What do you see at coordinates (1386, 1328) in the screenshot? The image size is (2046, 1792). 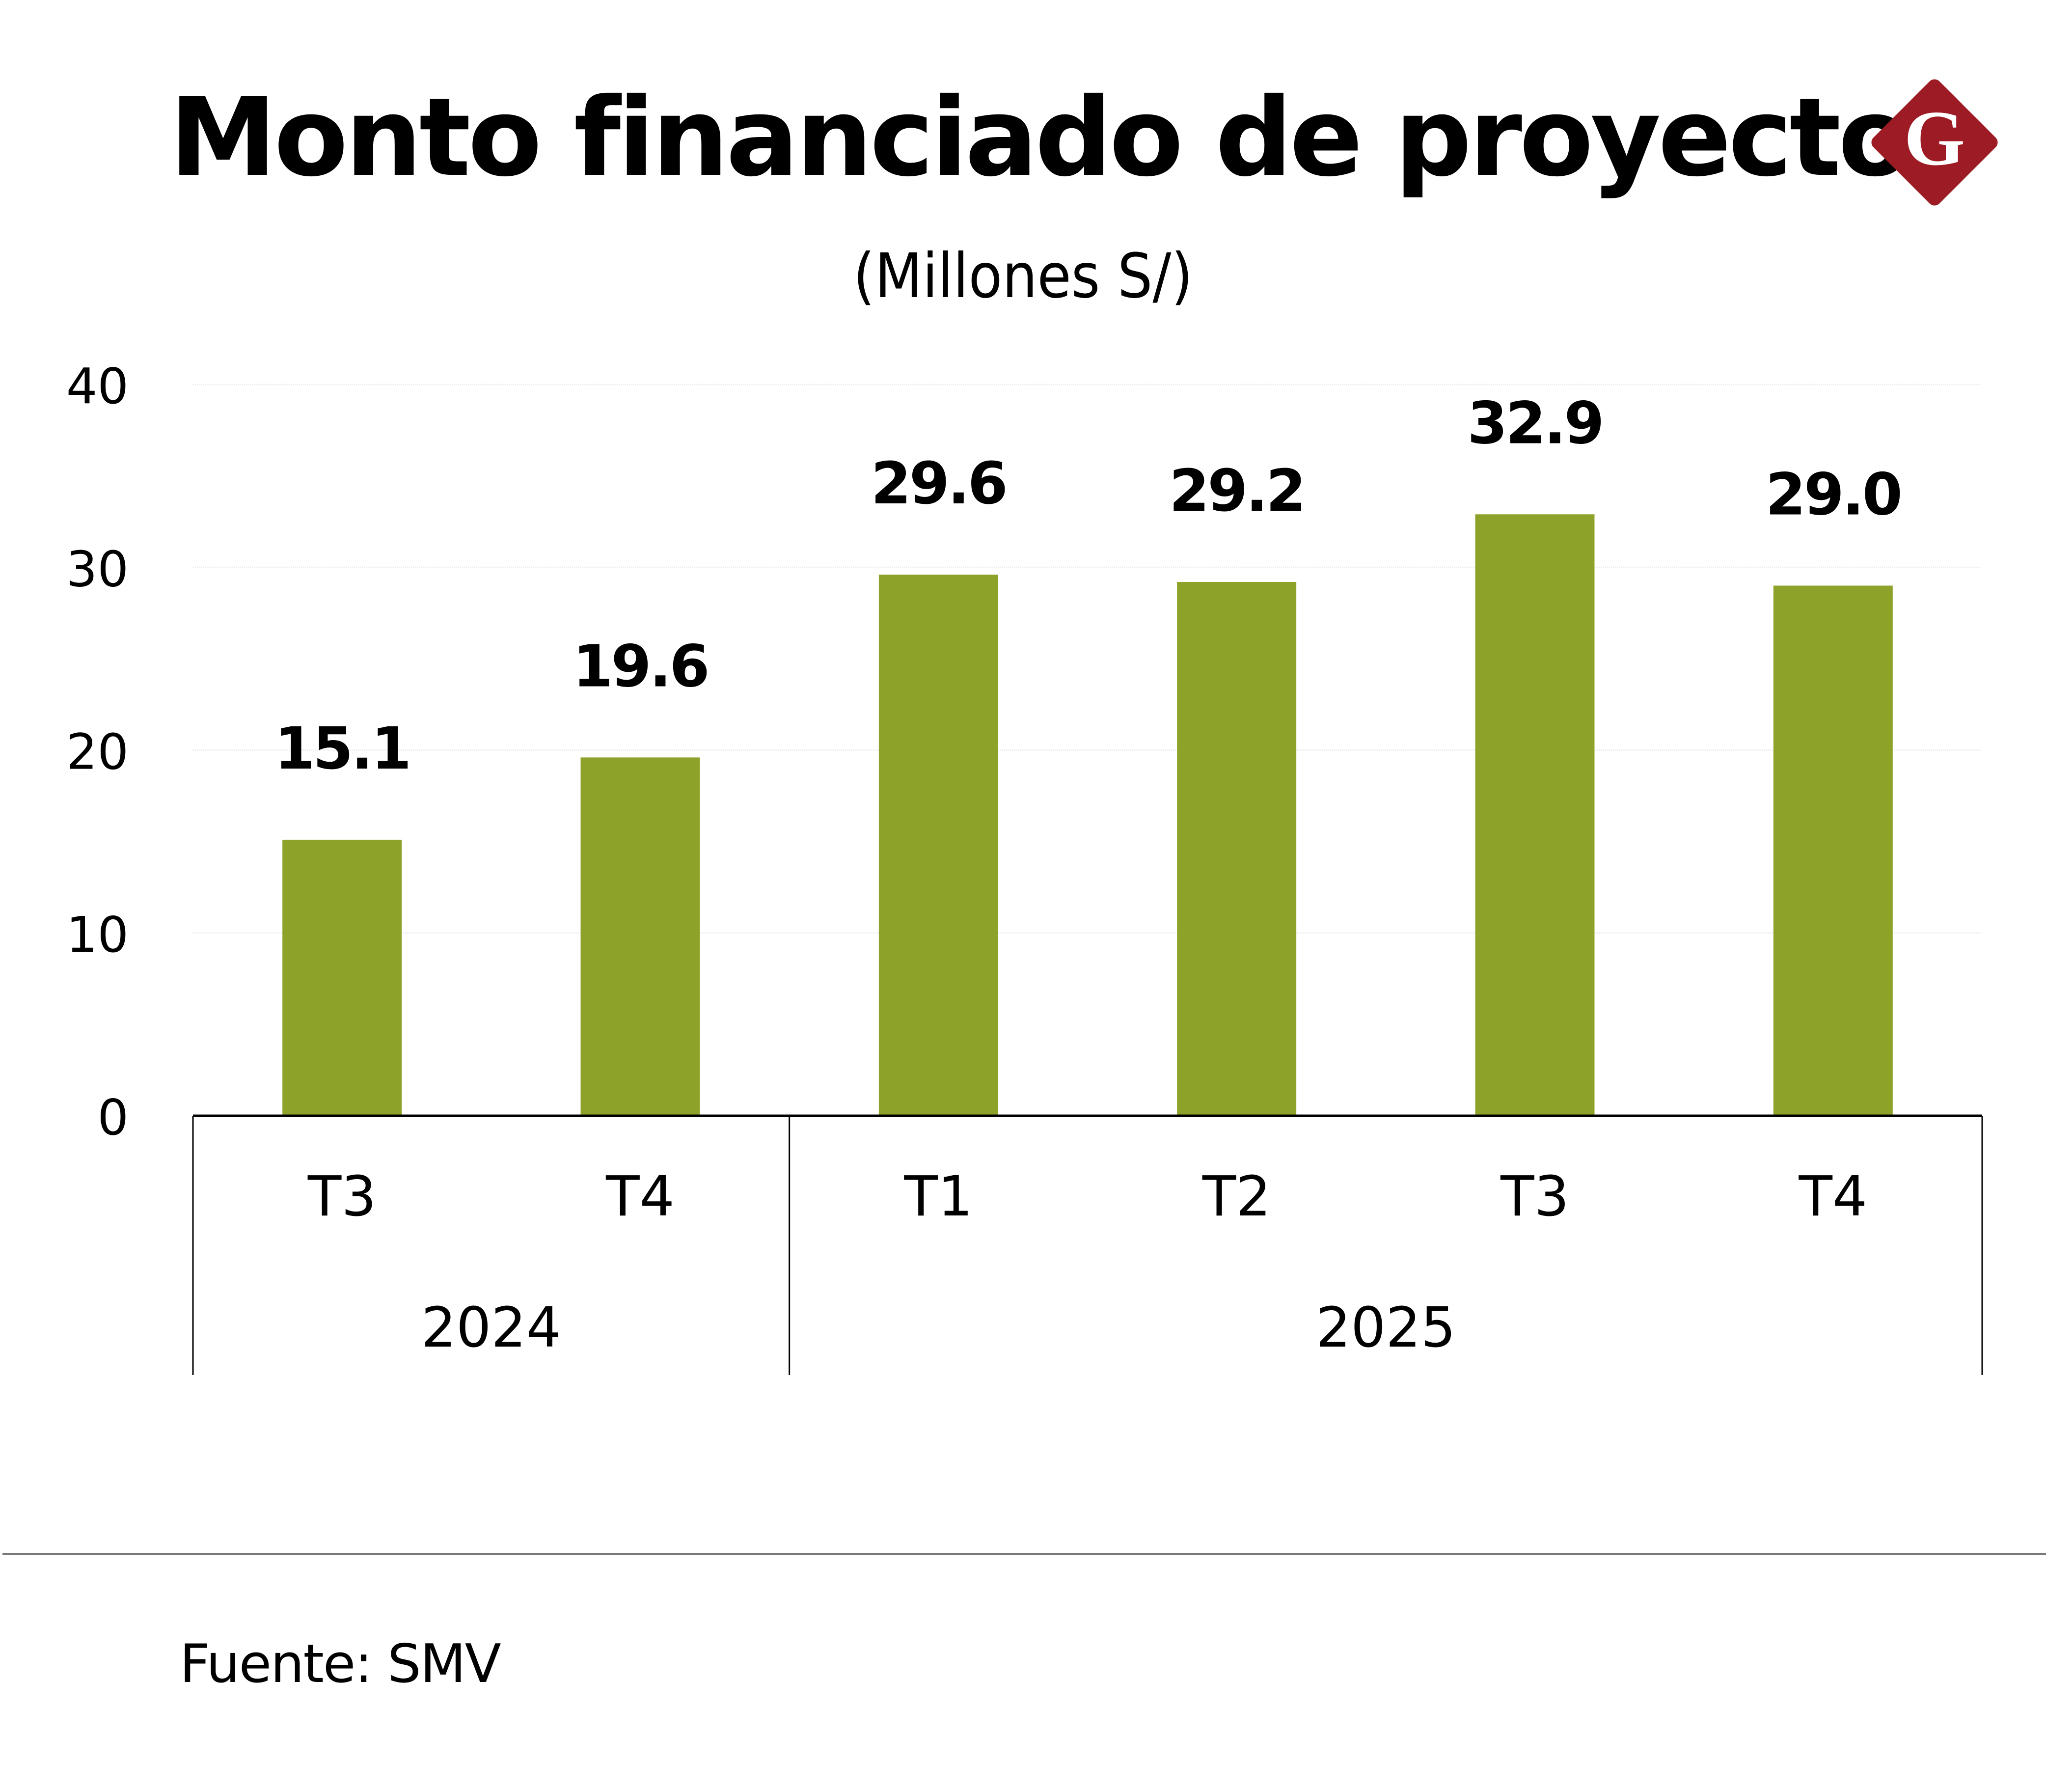 I see `group-label: 2025` at bounding box center [1386, 1328].